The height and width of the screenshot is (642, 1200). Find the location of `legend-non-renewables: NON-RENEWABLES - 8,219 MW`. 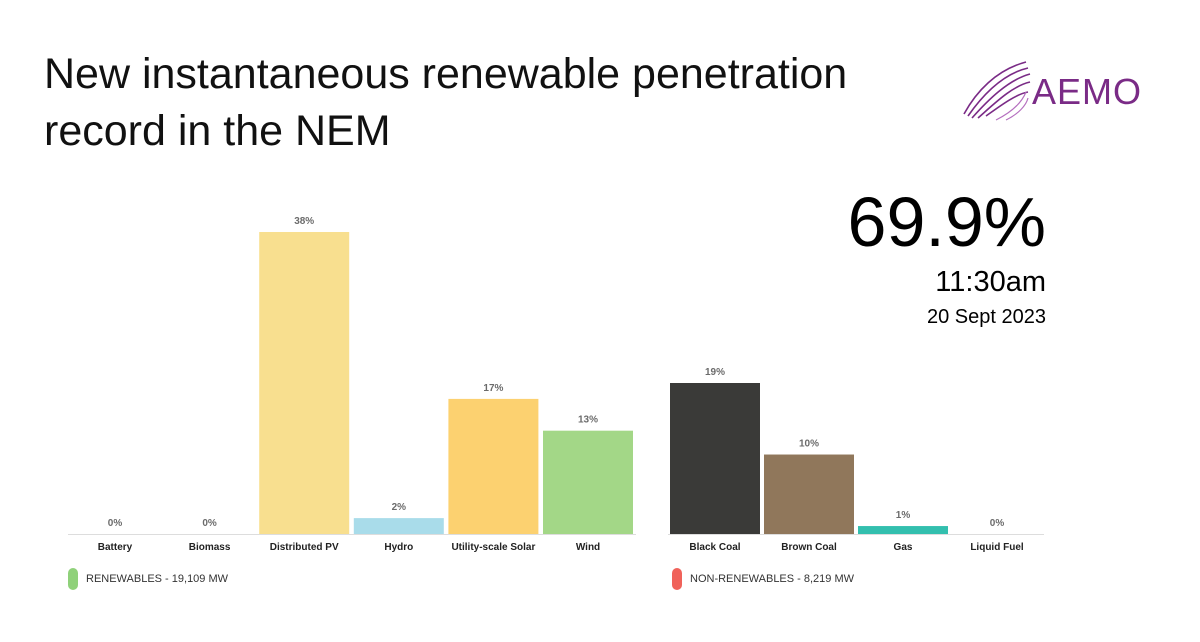

legend-non-renewables: NON-RENEWABLES - 8,219 MW is located at coordinates (763, 579).